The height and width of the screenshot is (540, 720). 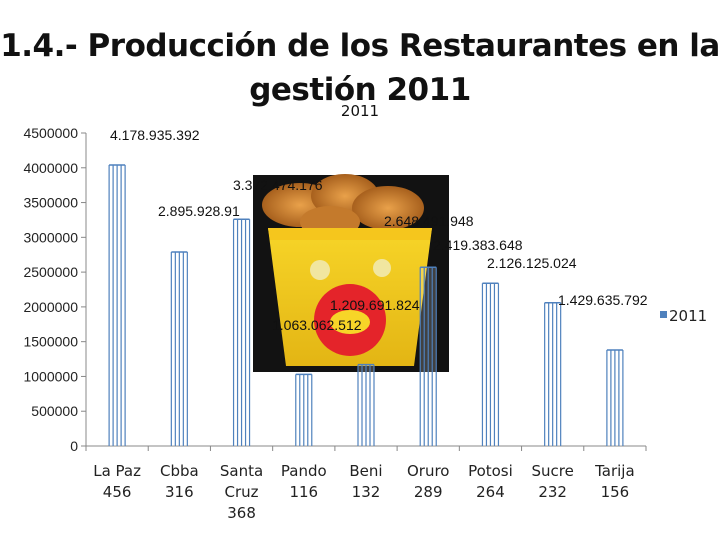 What do you see at coordinates (50, 272) in the screenshot?
I see `y-tick-label: 2500000` at bounding box center [50, 272].